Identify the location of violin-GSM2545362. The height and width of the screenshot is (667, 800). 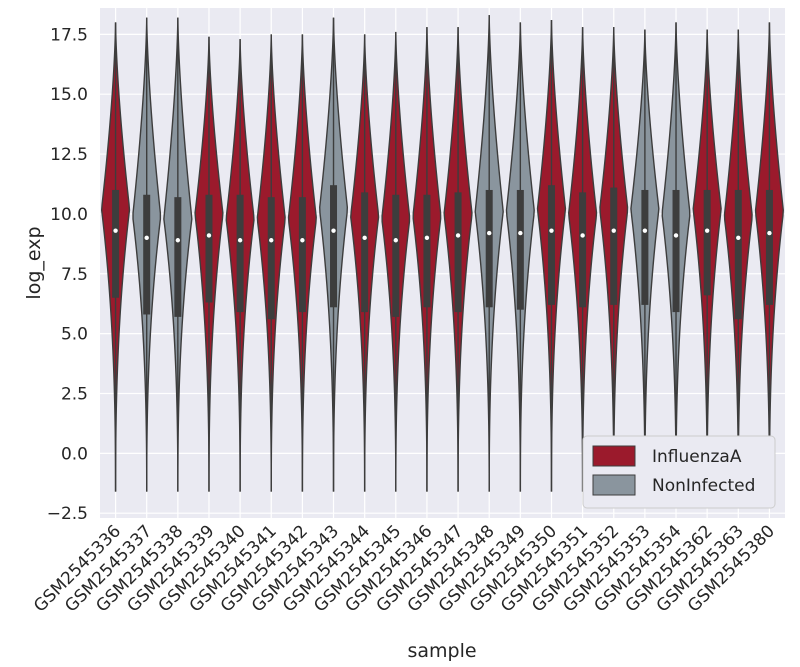
(707, 260).